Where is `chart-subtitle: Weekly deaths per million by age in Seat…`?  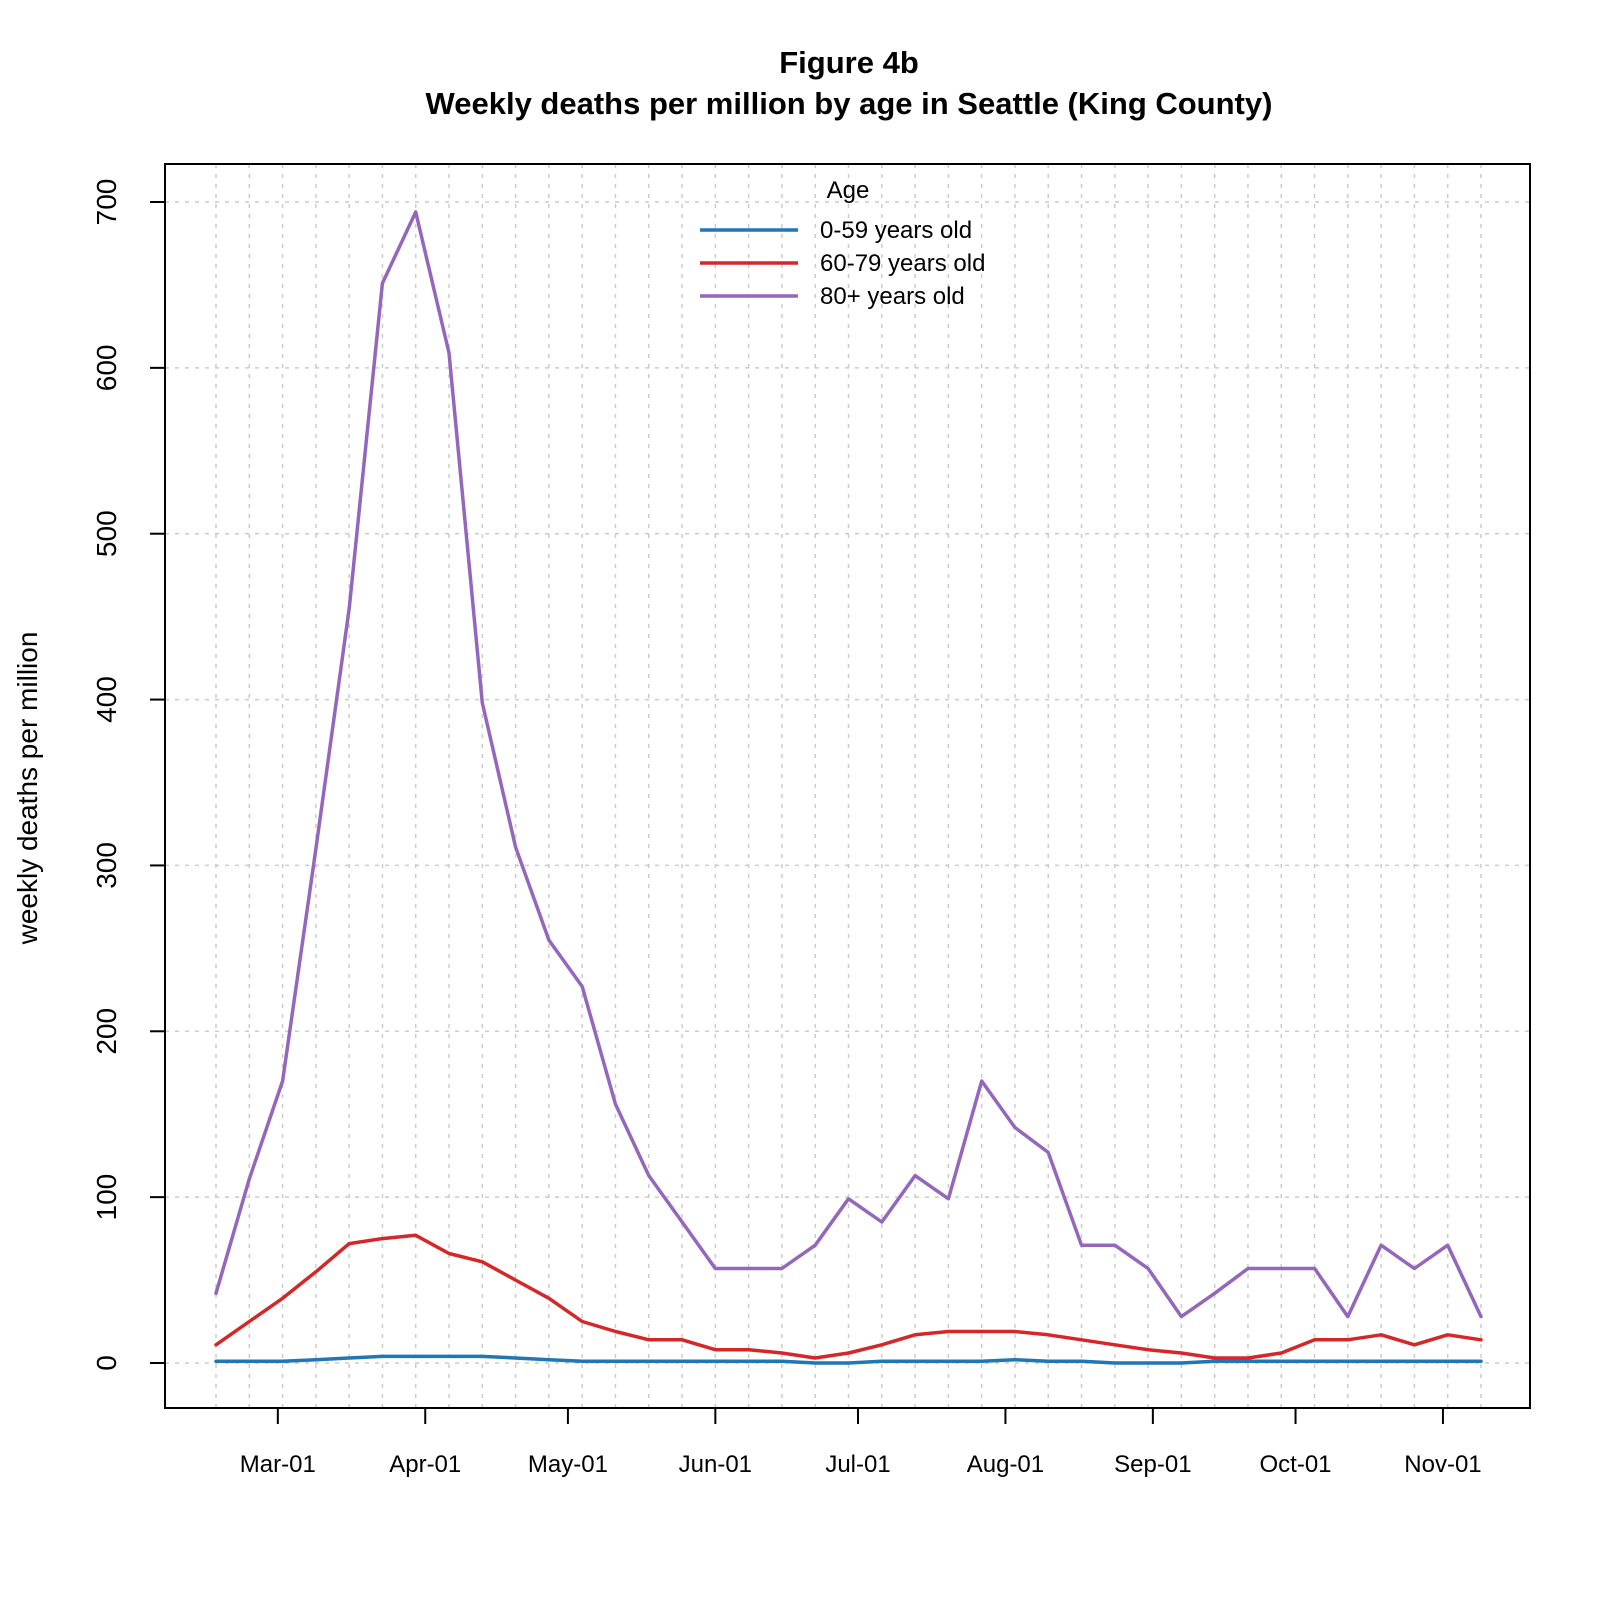
chart-subtitle: Weekly deaths per million by age in Seat… is located at coordinates (849, 103).